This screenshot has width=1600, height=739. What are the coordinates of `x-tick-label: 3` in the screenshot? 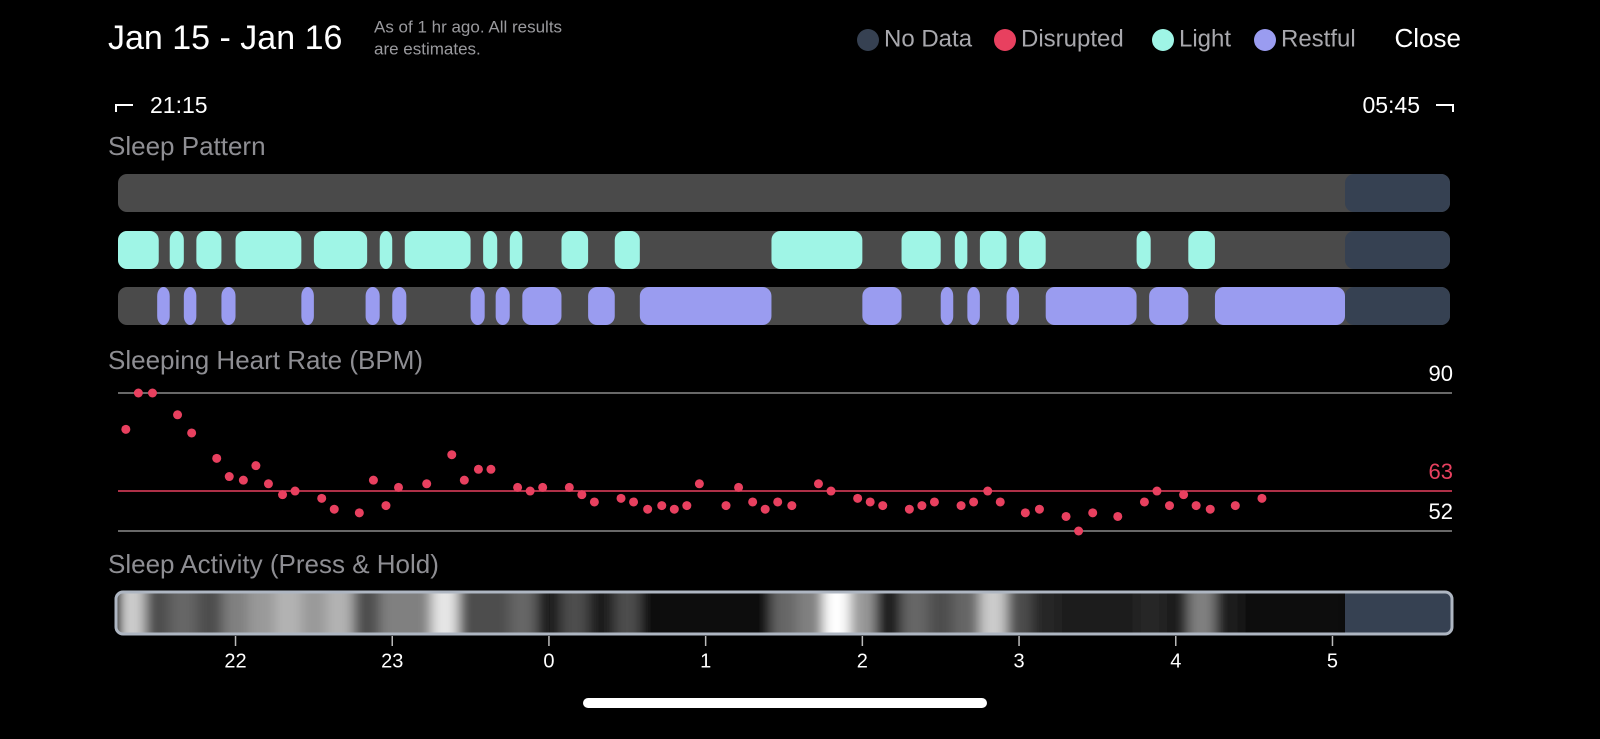 It's located at (1018, 661).